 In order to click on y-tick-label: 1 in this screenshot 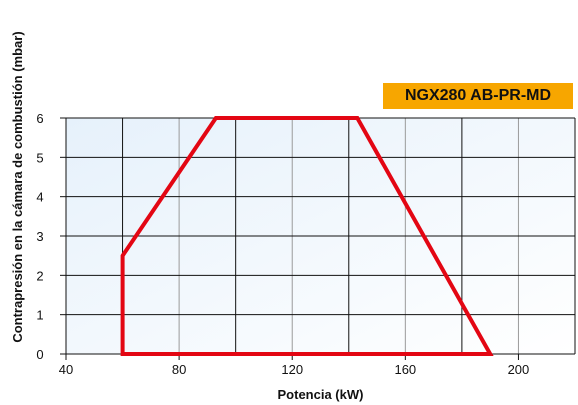, I will do `click(39, 315)`.